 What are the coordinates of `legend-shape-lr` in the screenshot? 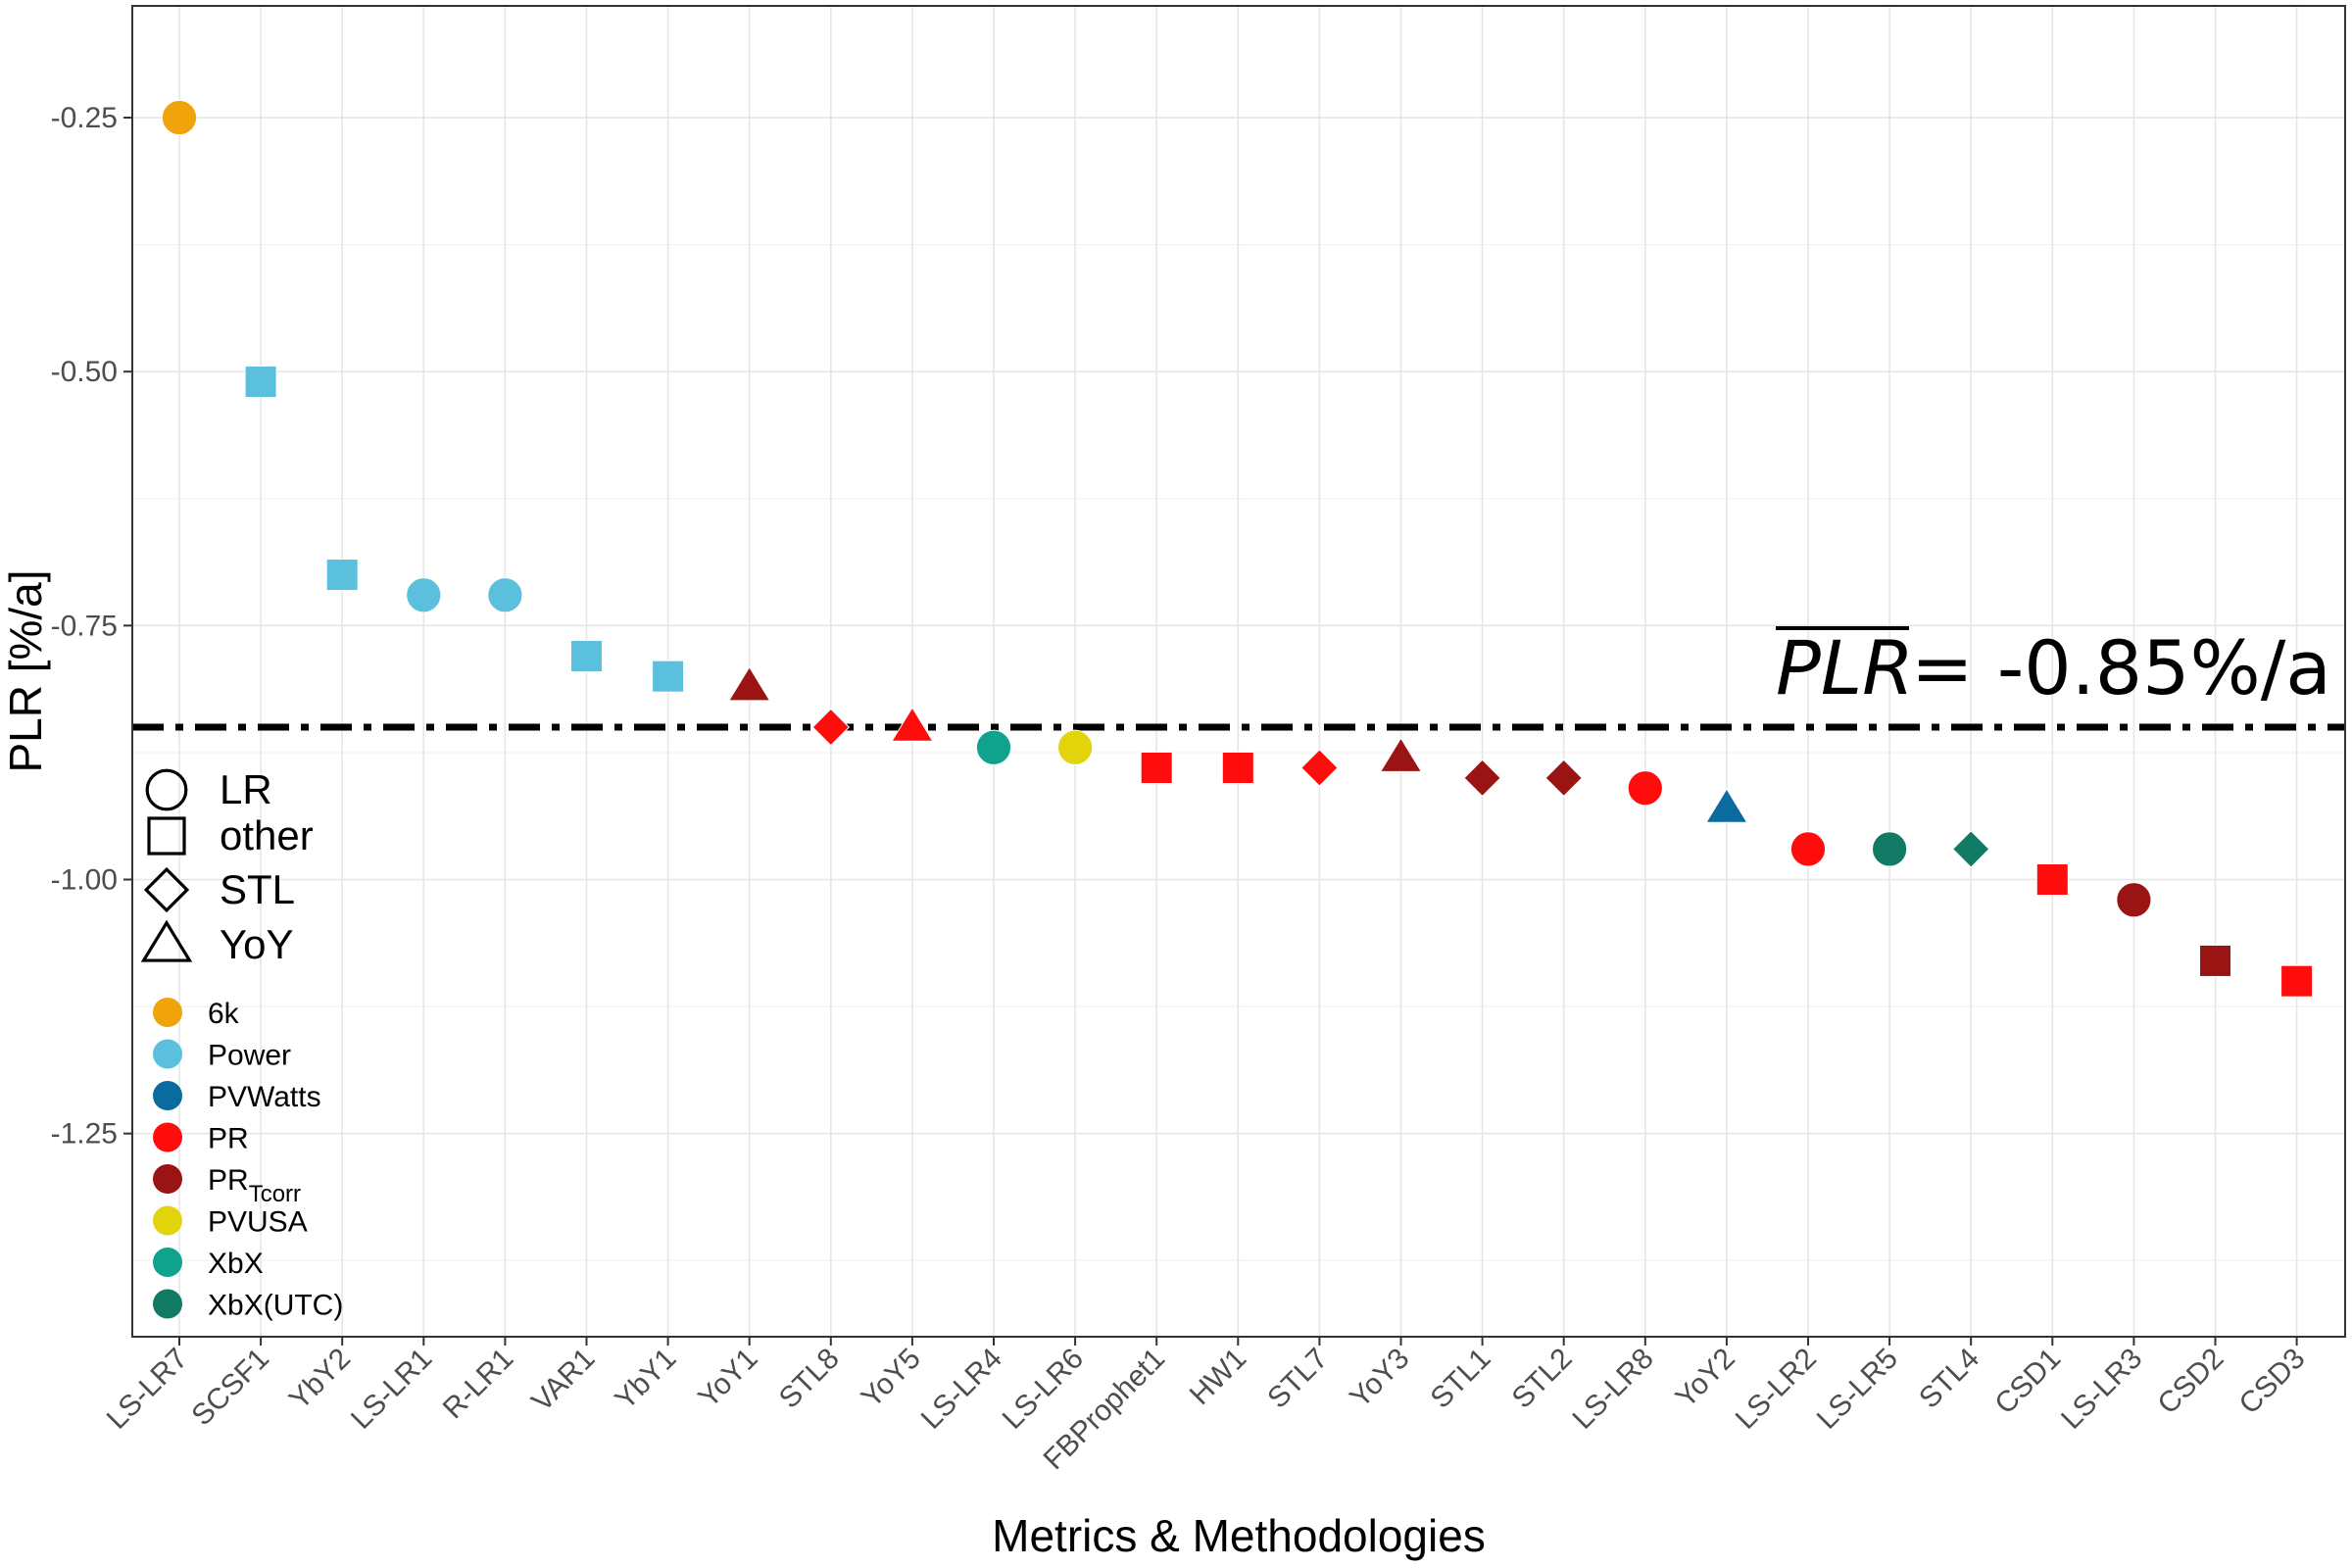 It's located at (166, 789).